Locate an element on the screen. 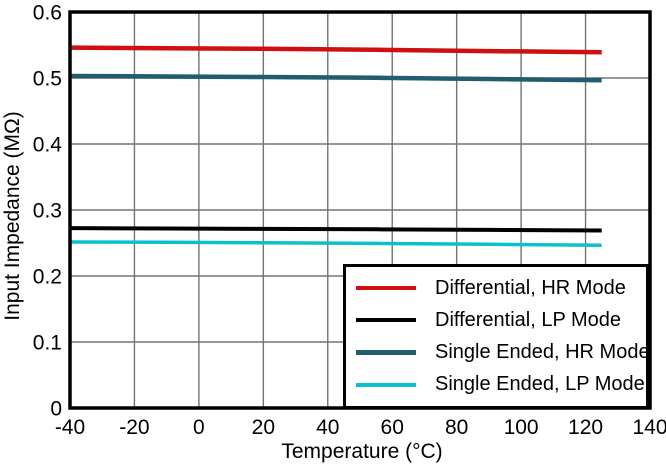  series-line-differential-hr-mode is located at coordinates (335, 50).